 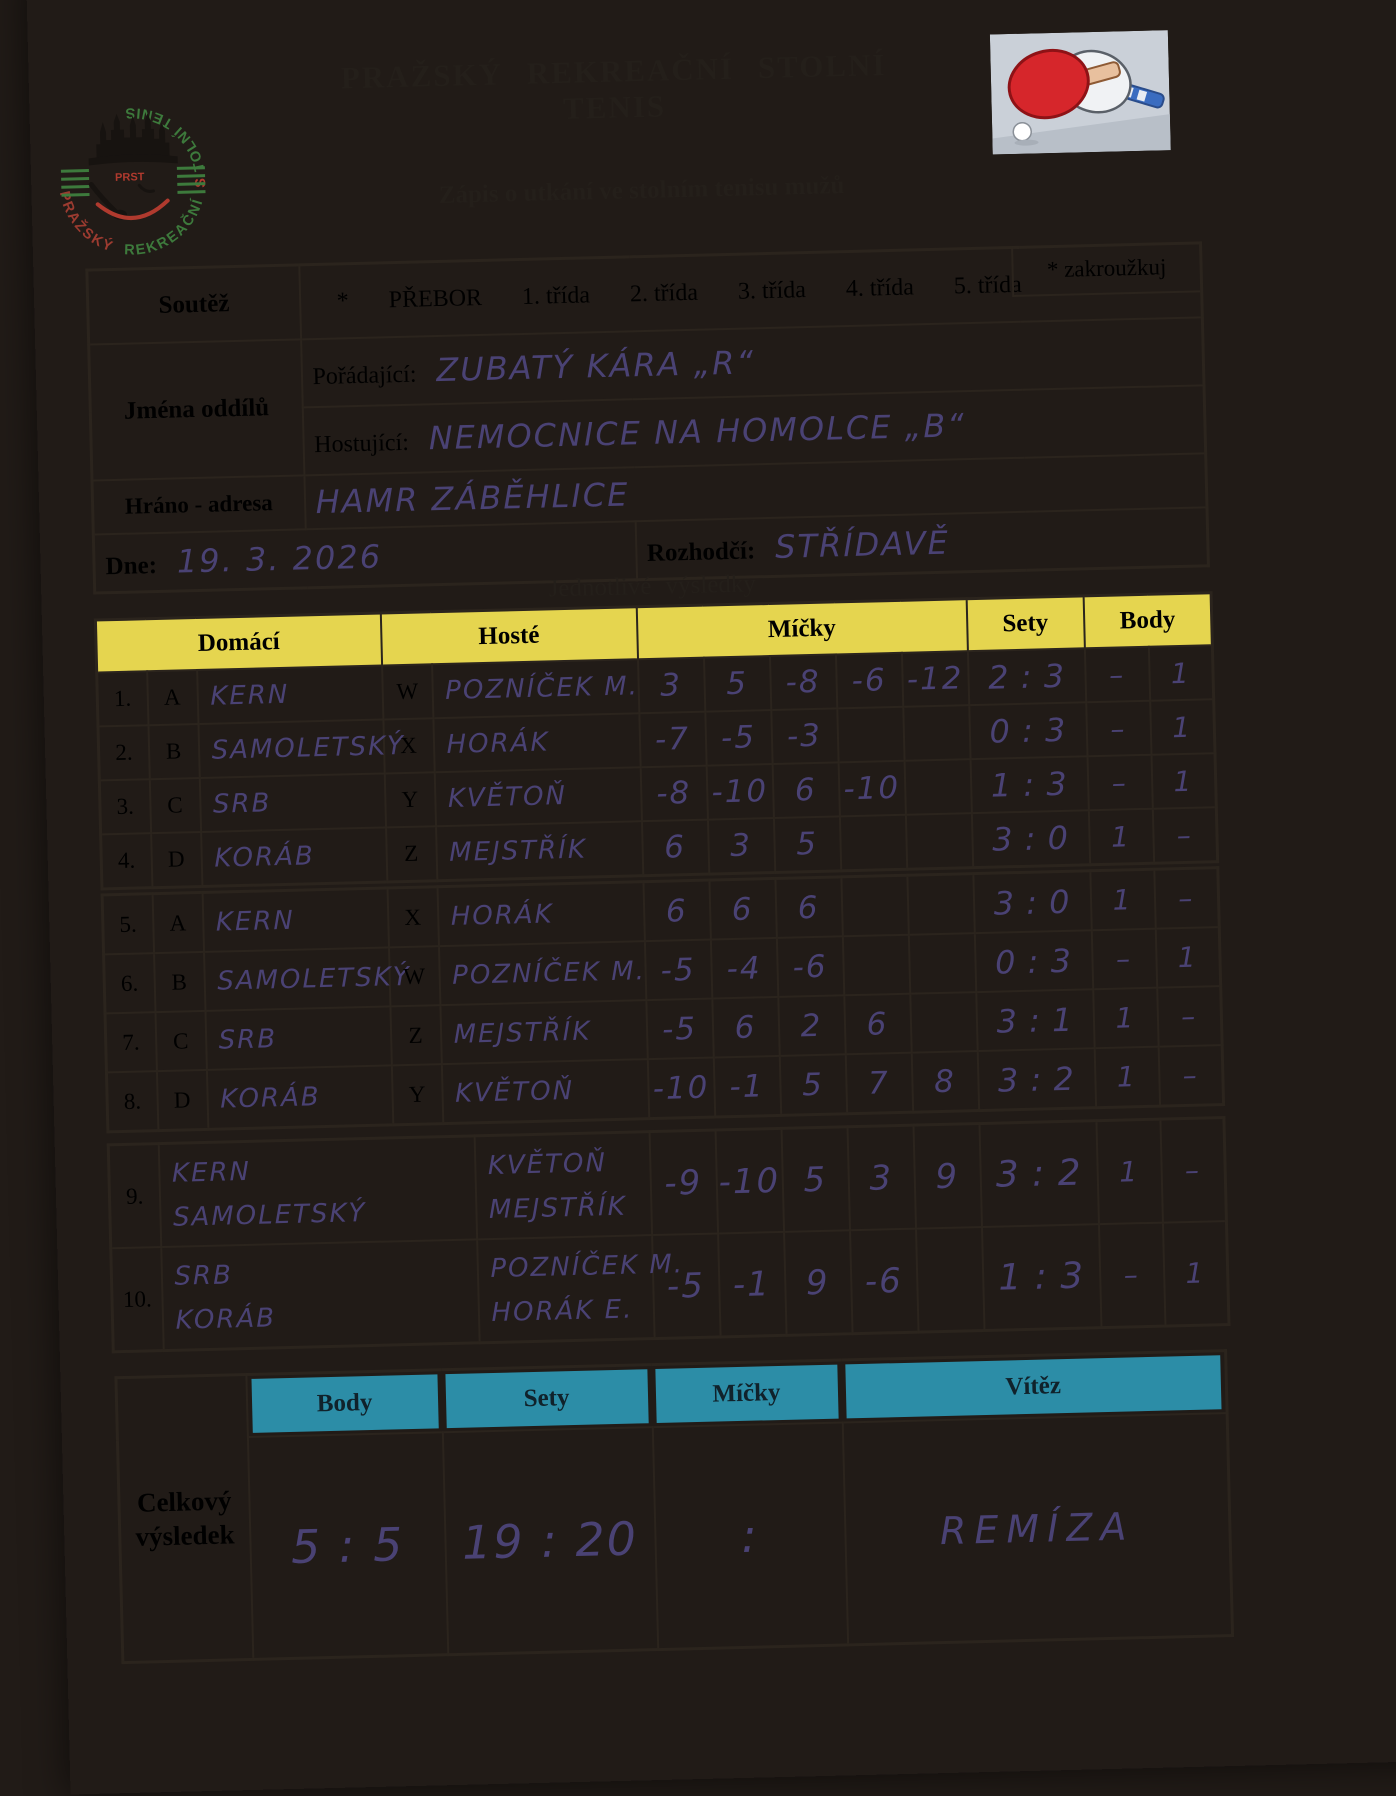 What do you see at coordinates (103, 198) in the screenshot?
I see `paddle-silhouette-icon` at bounding box center [103, 198].